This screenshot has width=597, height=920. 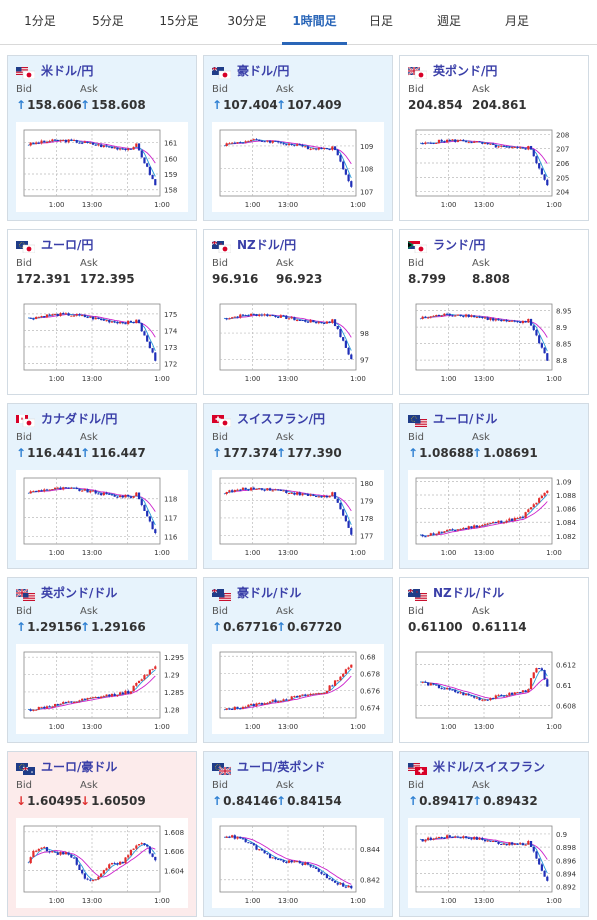 What do you see at coordinates (40, 21) in the screenshot?
I see `tab-1min: 1分足` at bounding box center [40, 21].